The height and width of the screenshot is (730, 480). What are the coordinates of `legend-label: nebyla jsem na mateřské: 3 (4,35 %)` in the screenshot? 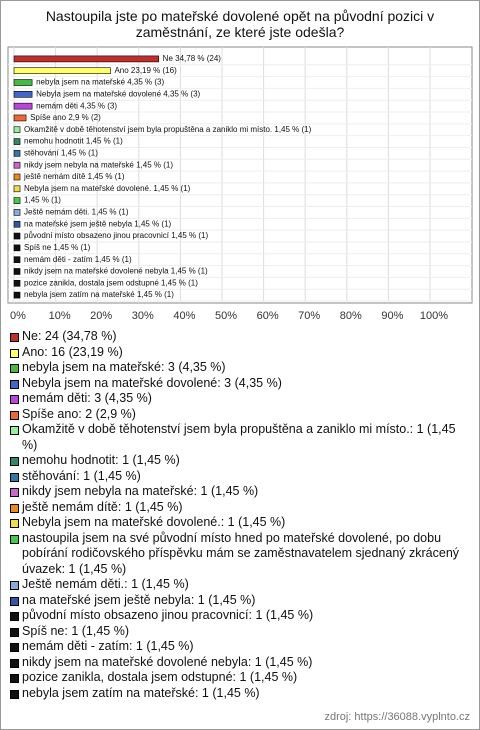 It's located at (124, 367).